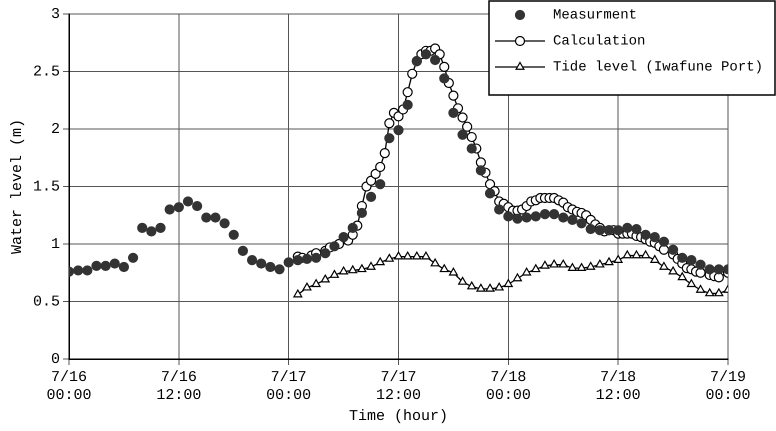 The image size is (776, 431). I want to click on y-axis-title: Water level (m), so click(17, 186).